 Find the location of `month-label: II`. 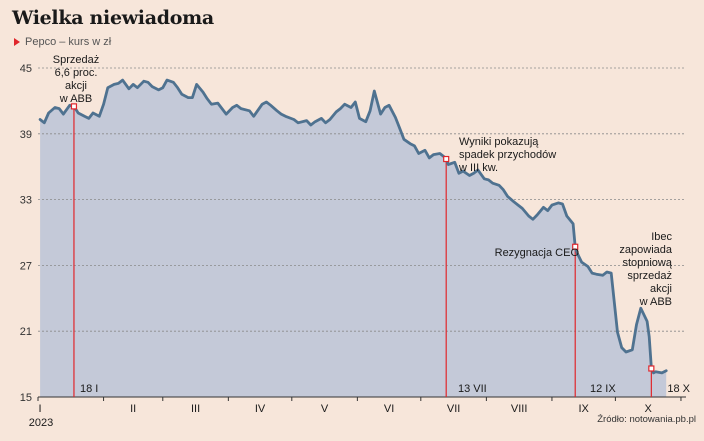

month-label: II is located at coordinates (133, 409).